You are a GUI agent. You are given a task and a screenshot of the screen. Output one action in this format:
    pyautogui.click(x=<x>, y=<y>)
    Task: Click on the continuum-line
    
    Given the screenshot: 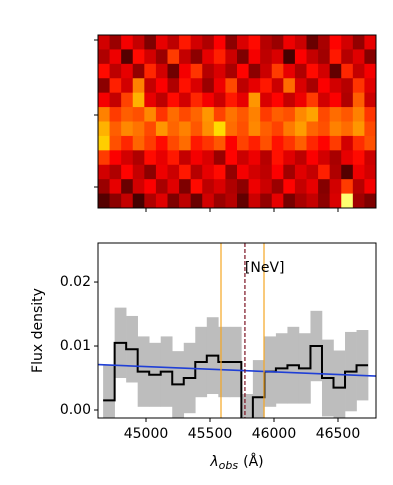 What is the action you would take?
    pyautogui.click(x=237, y=370)
    